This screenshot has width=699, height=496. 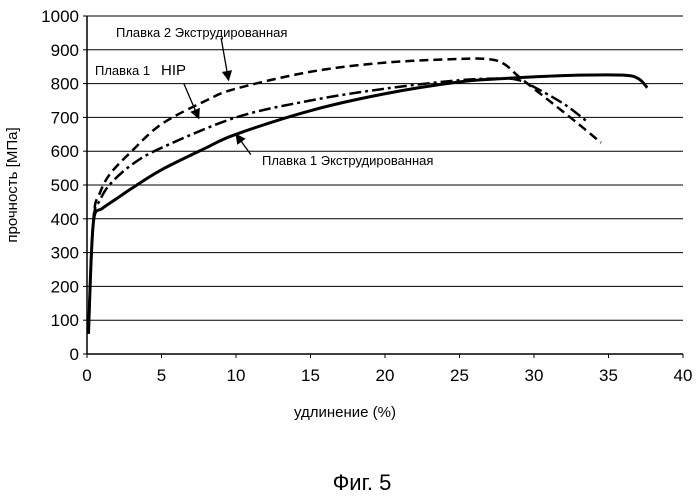 I want to click on y-tick-label: 500, so click(x=65, y=185).